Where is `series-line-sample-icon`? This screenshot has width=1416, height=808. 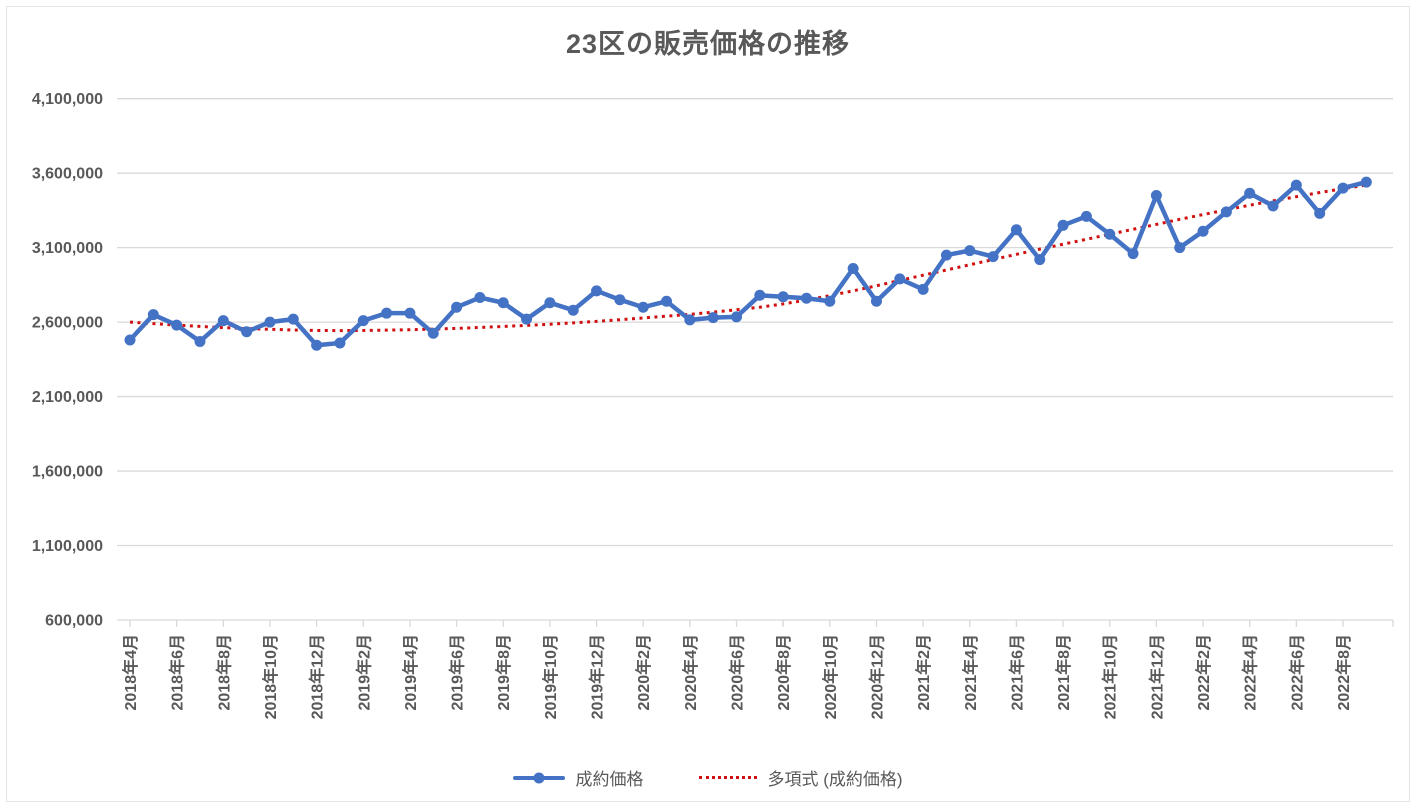
series-line-sample-icon is located at coordinates (539, 777).